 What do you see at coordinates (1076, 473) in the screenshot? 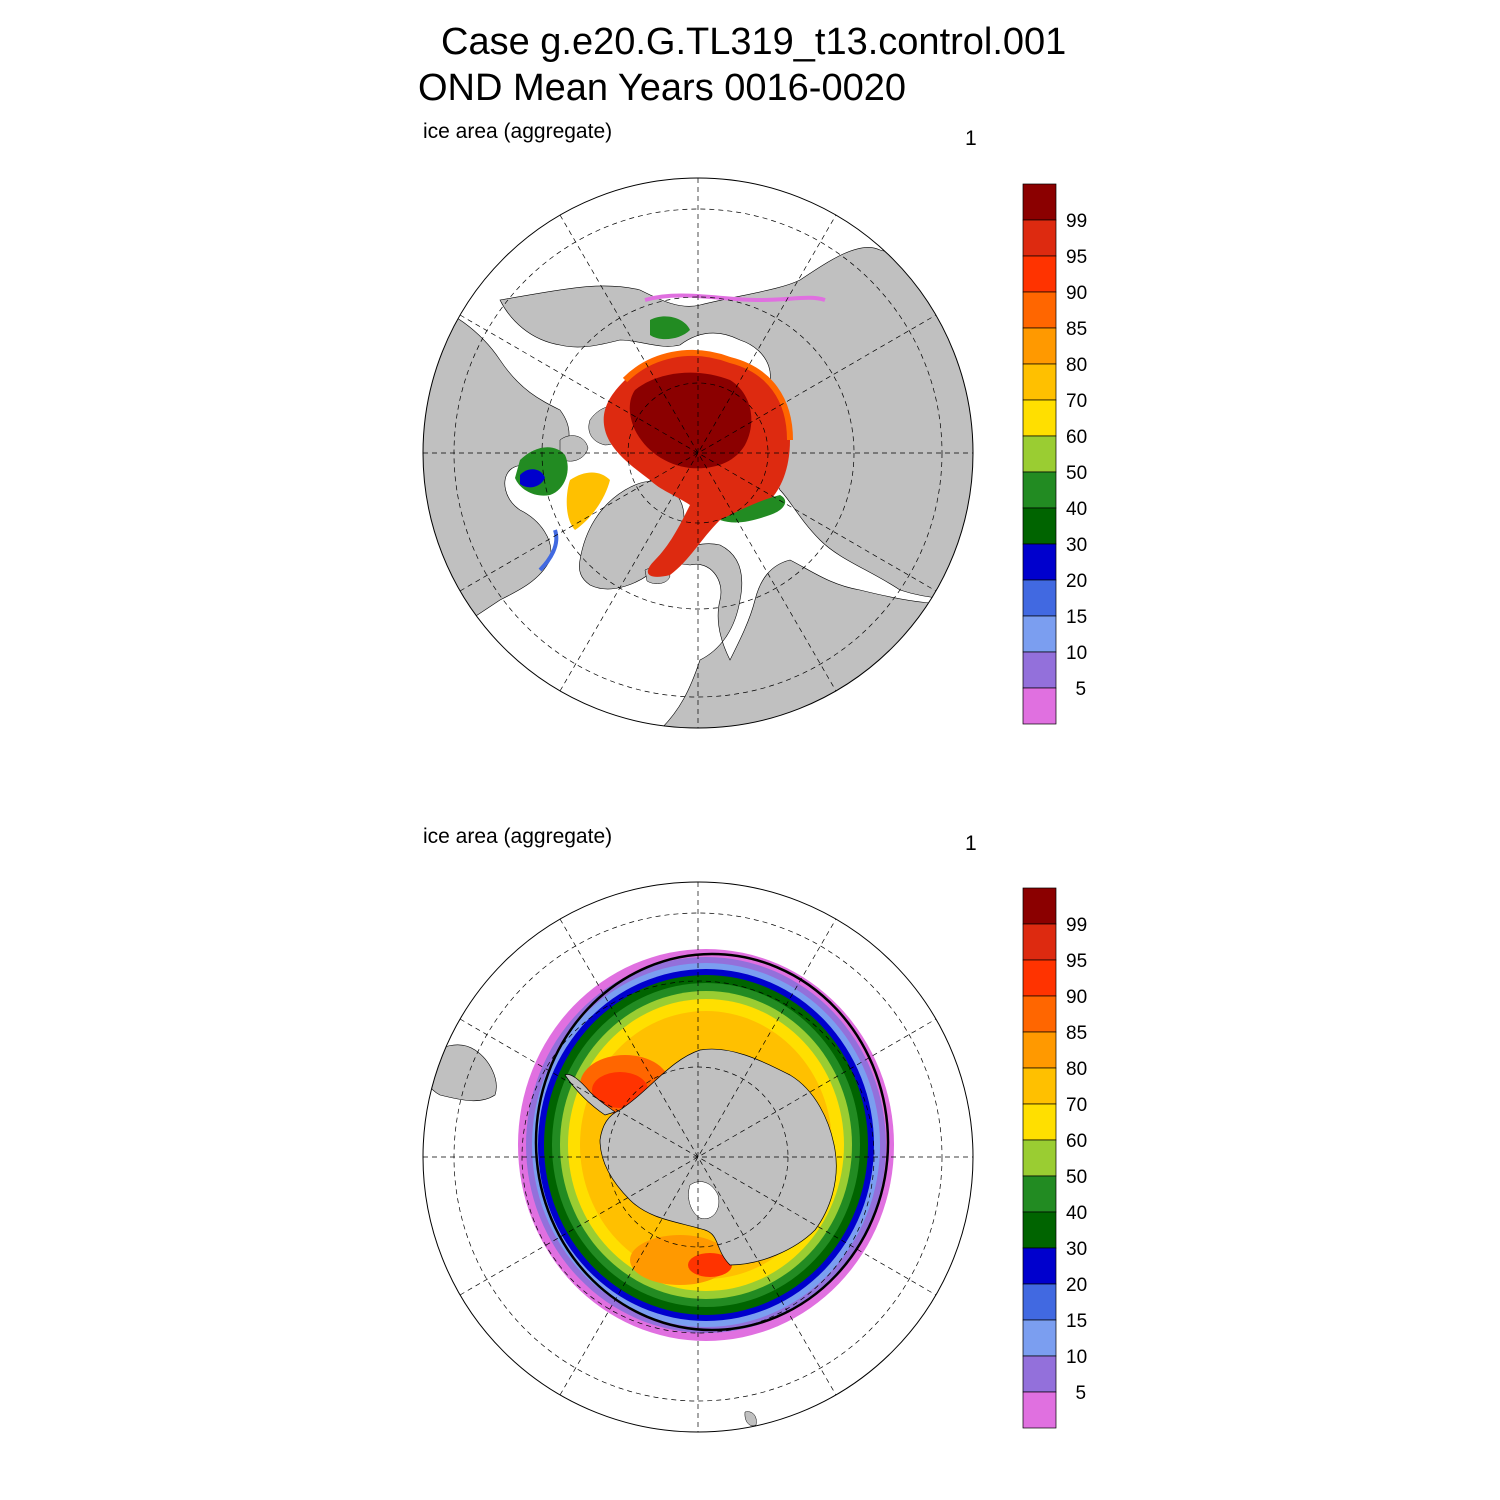
I see `north-colorbar-tick-label: 50` at bounding box center [1076, 473].